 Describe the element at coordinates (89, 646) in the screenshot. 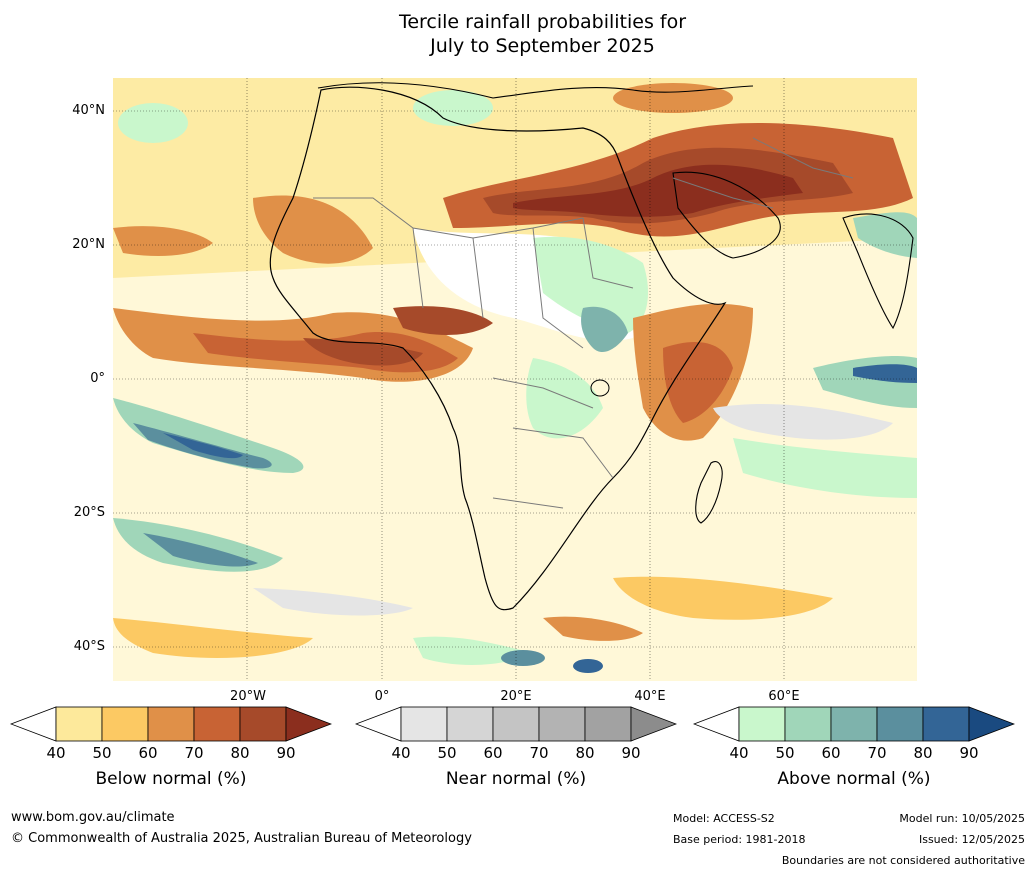

I see `lat-label-40s: 40°S` at that location.